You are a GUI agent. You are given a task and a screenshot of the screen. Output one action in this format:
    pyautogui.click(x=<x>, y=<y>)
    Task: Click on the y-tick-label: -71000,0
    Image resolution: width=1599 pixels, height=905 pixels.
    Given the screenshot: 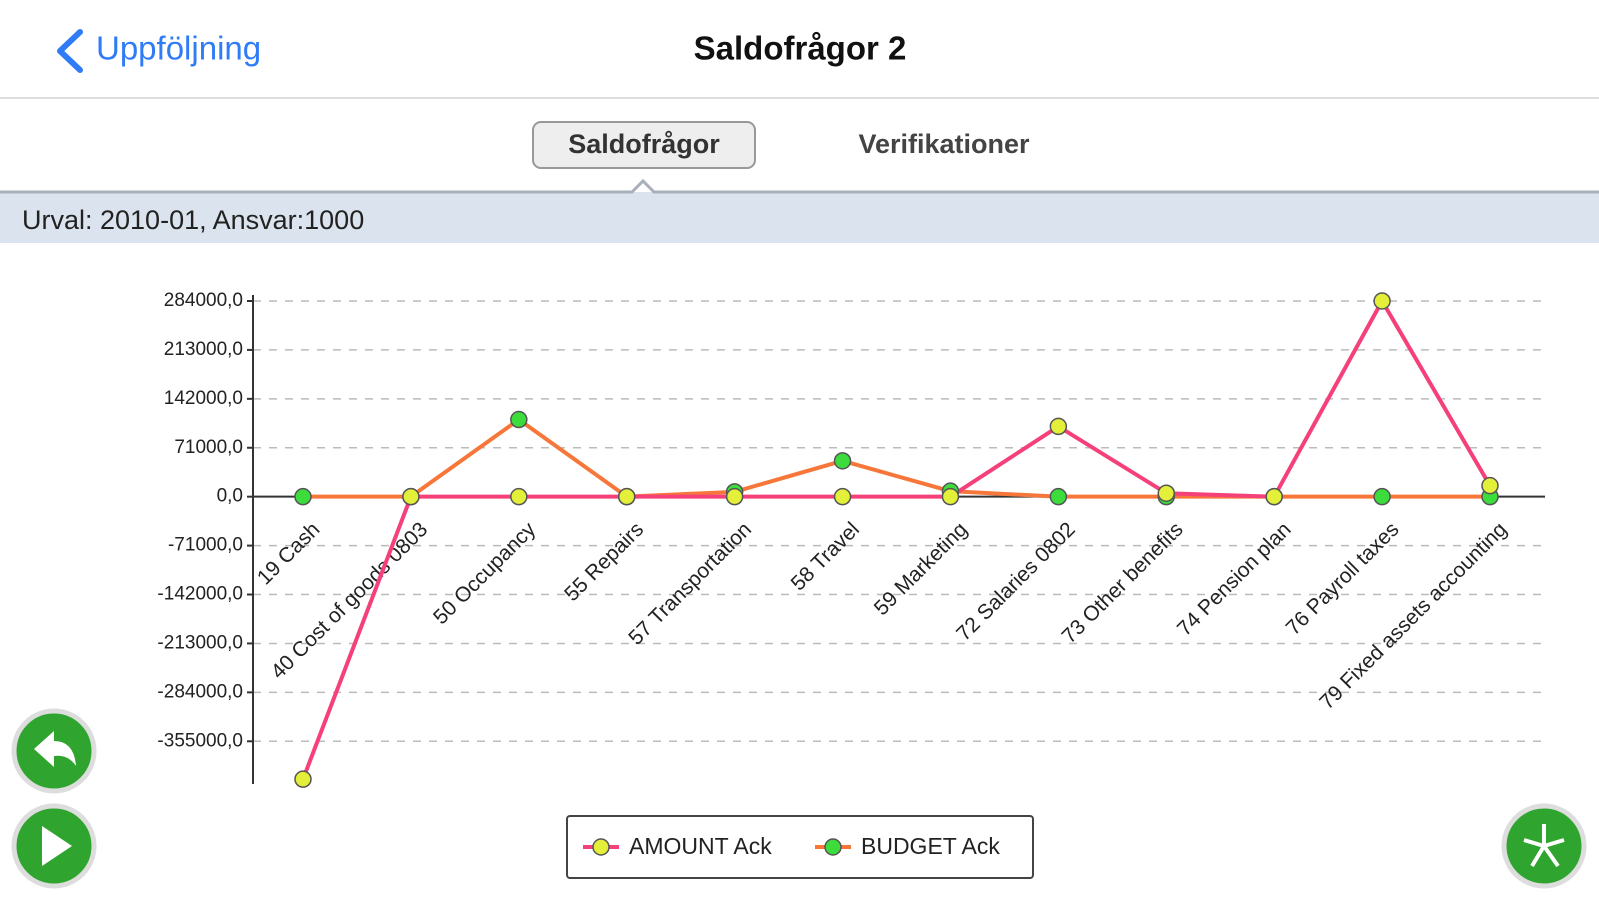 What is the action you would take?
    pyautogui.click(x=205, y=545)
    